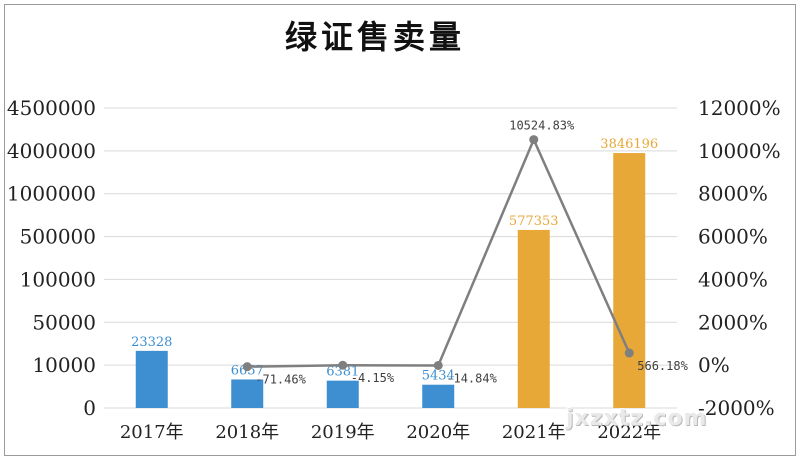 Image resolution: width=800 pixels, height=460 pixels. I want to click on x-tick-label: 2019年, so click(343, 432).